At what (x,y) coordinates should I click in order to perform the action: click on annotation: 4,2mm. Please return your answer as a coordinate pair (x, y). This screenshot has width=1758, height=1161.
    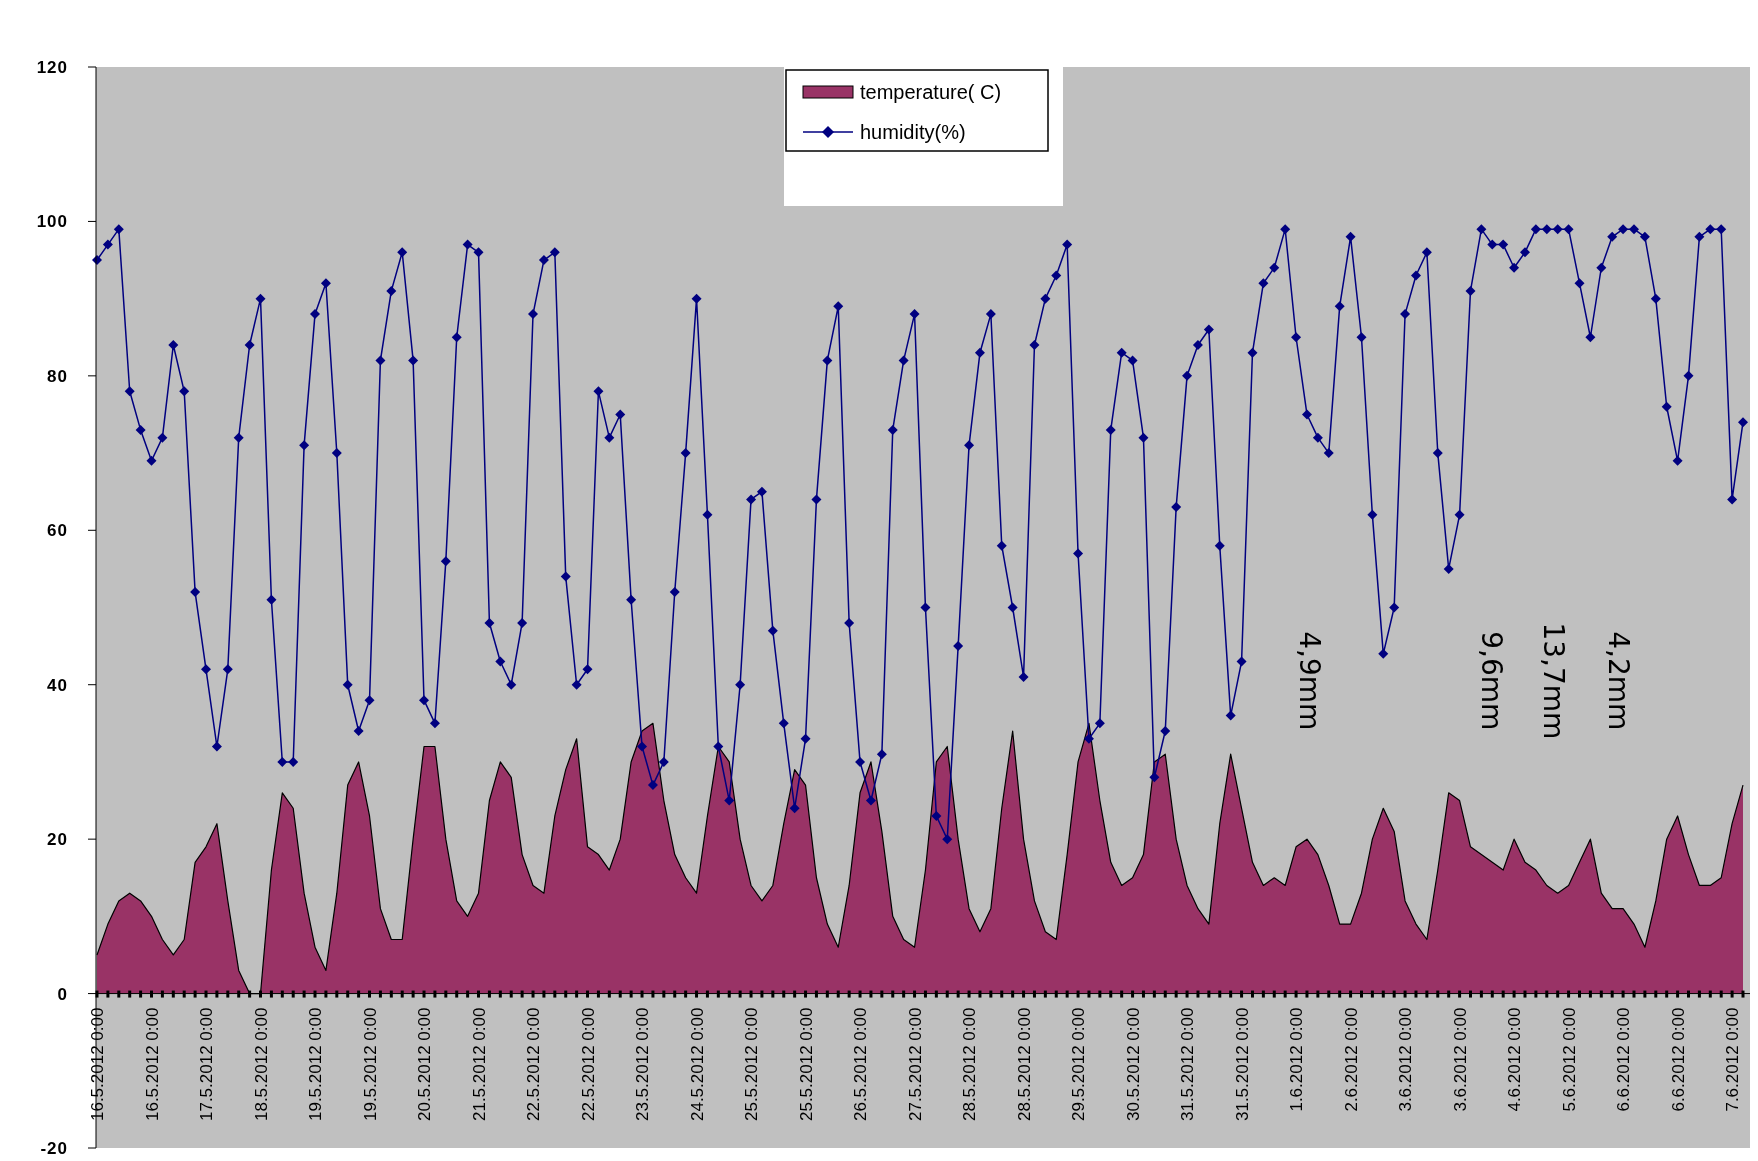
    Looking at the image, I should click on (1618, 681).